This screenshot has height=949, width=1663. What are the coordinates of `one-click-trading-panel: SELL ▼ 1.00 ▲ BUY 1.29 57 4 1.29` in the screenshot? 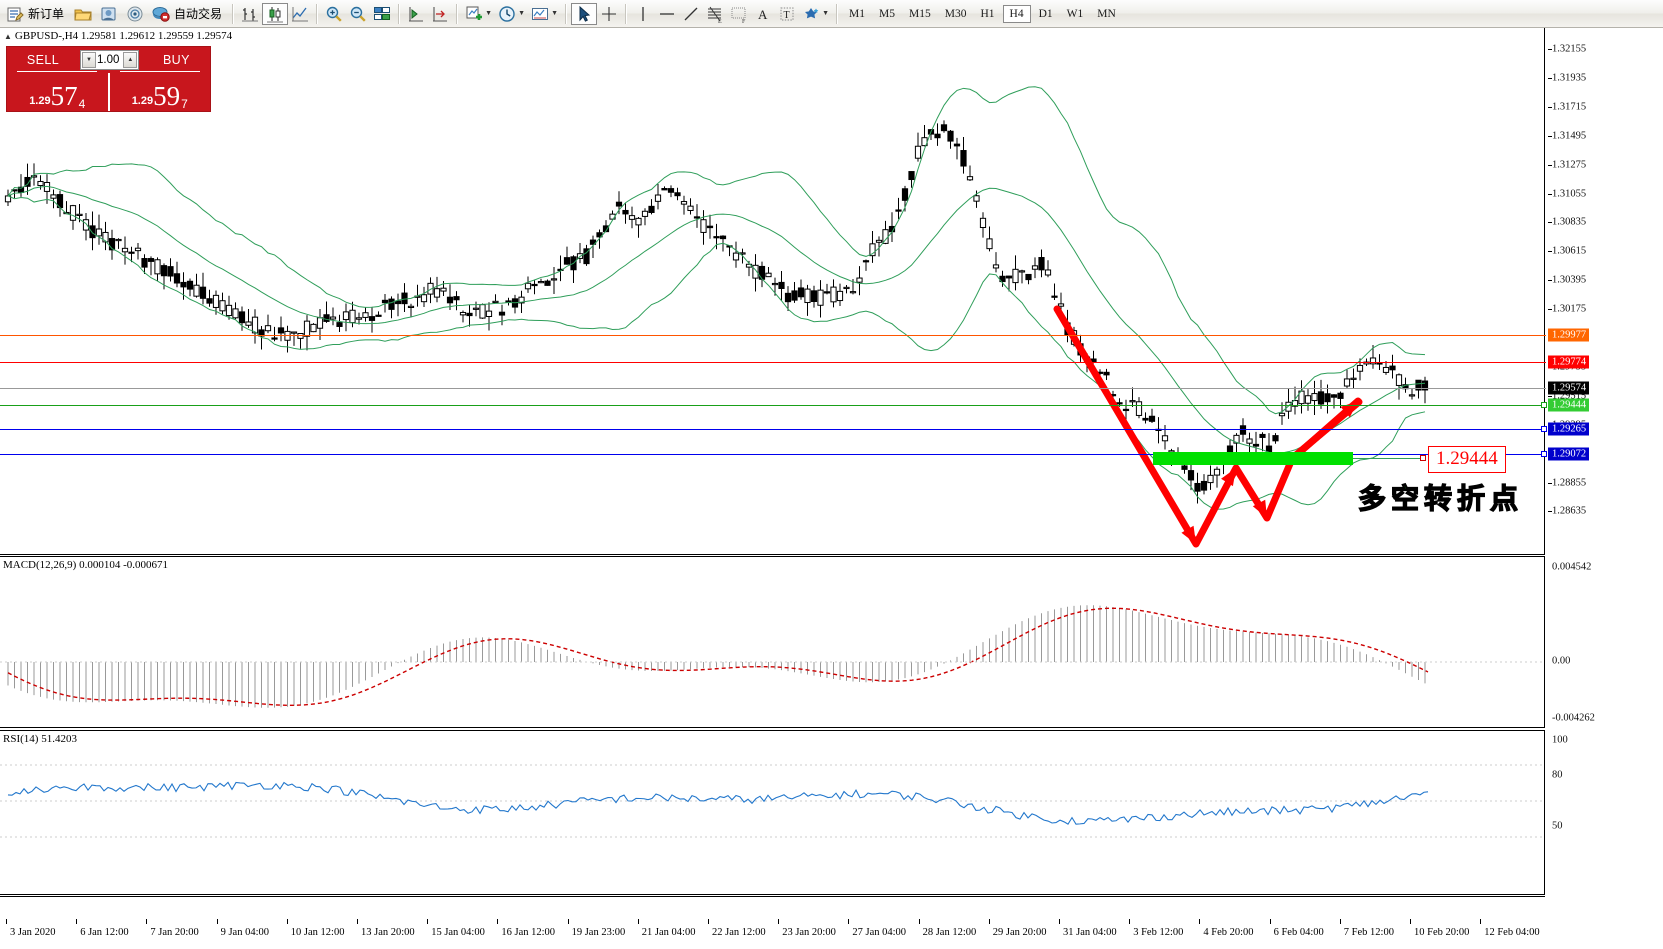 It's located at (108, 79).